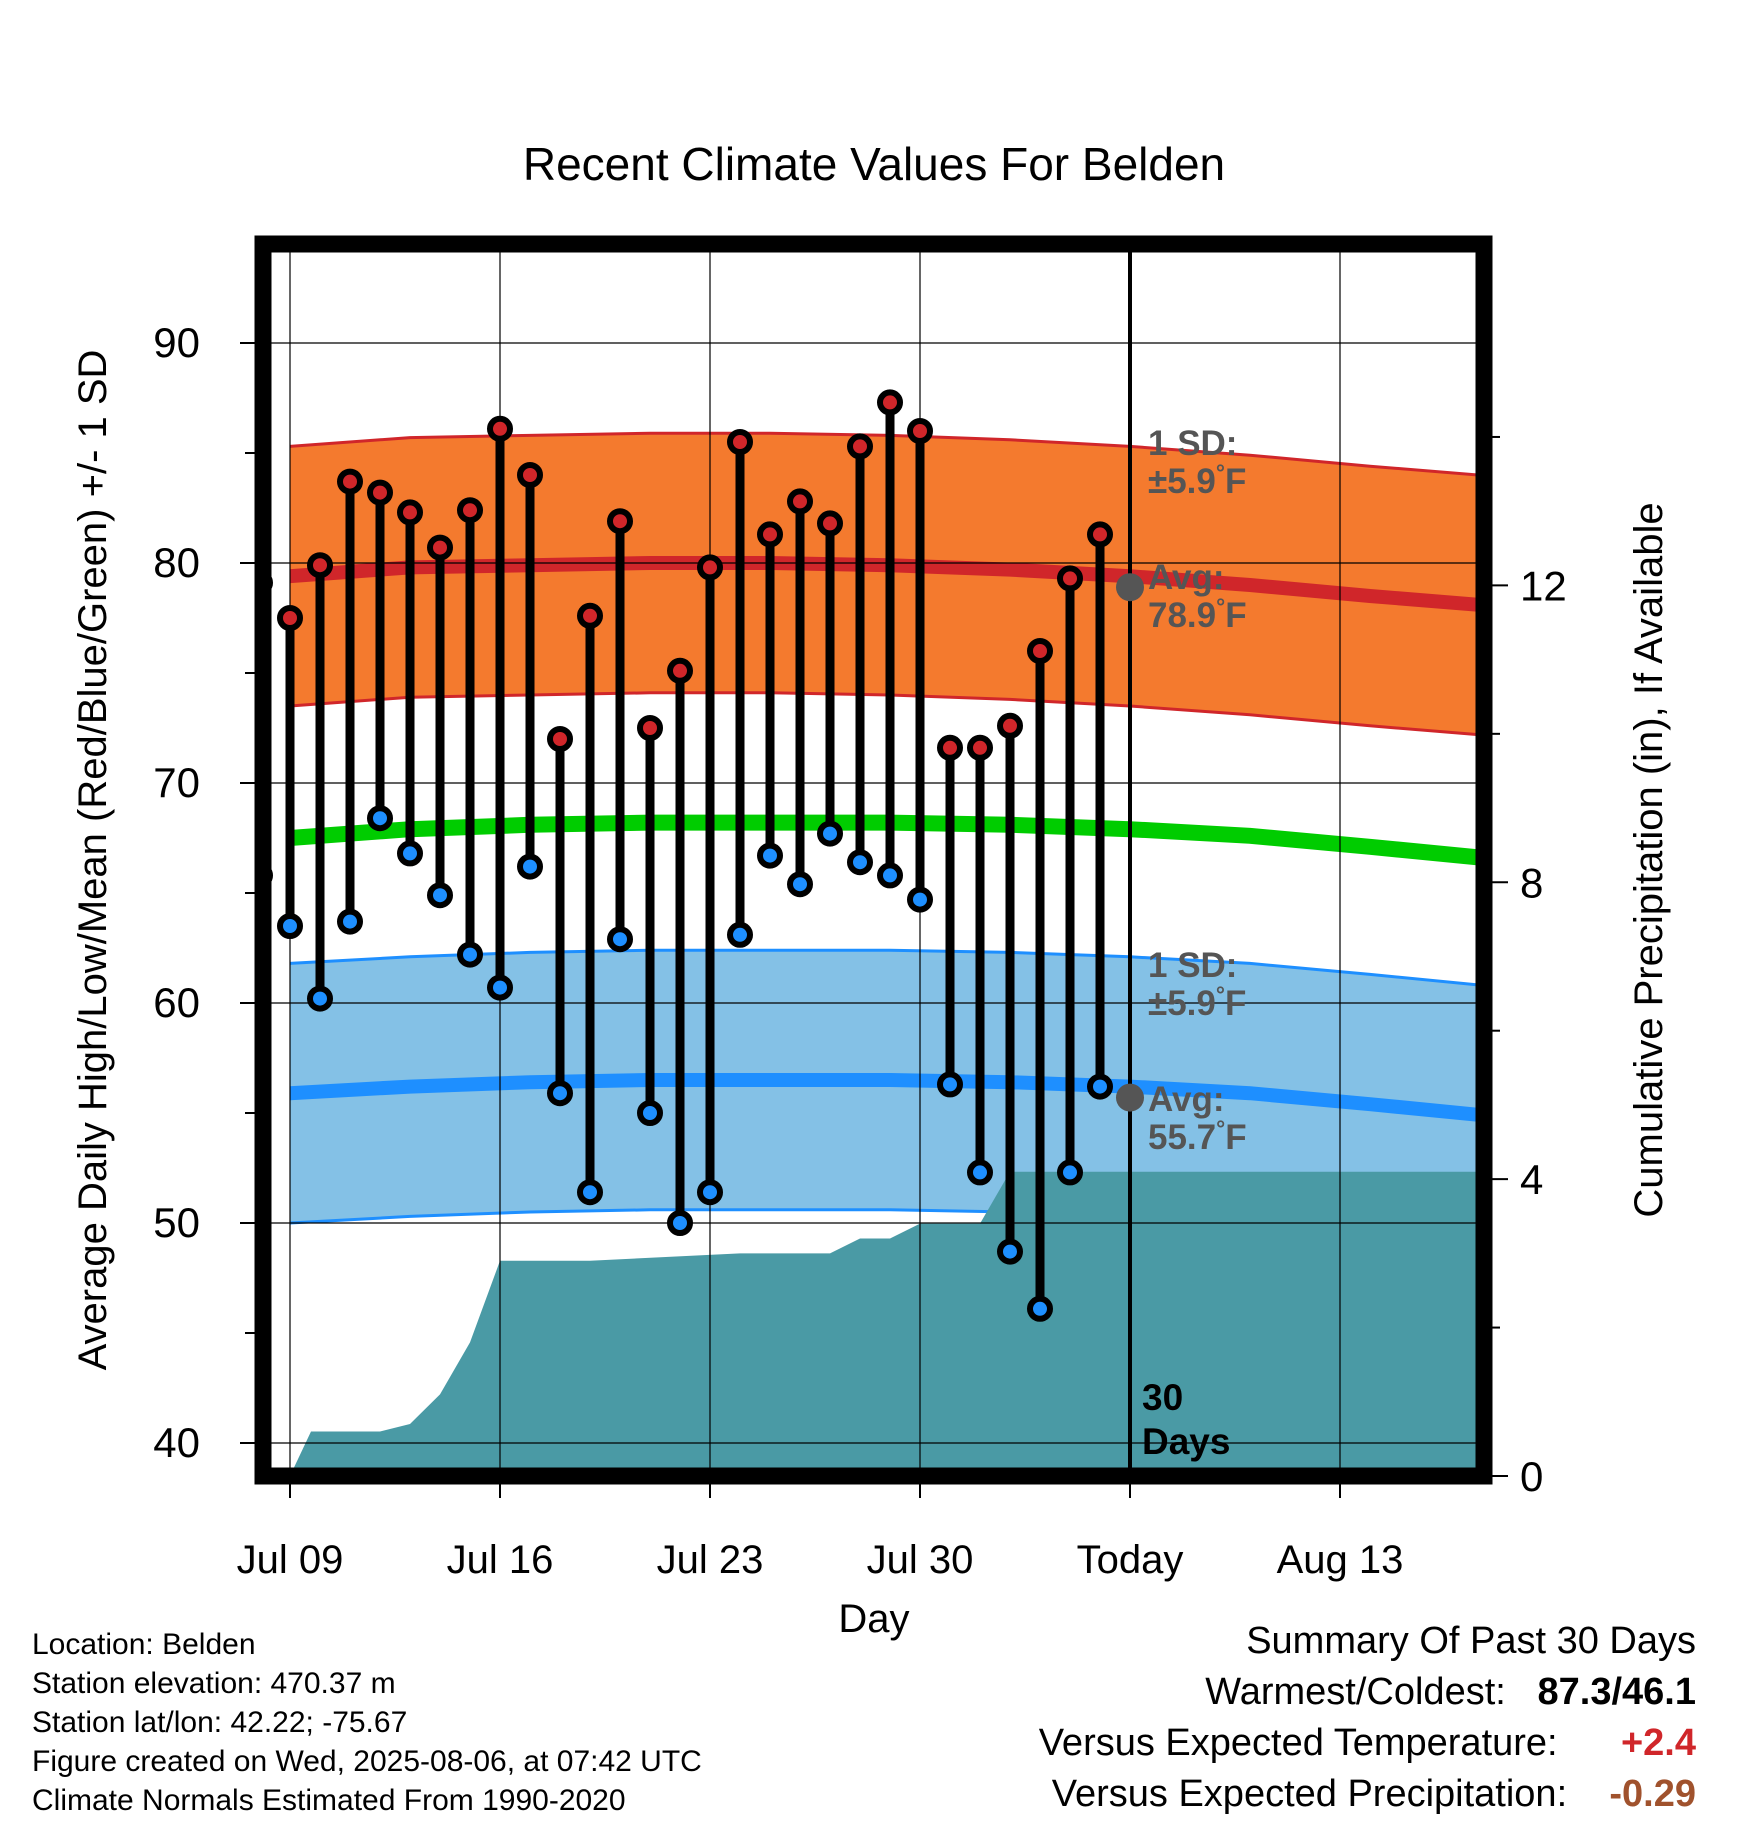  Describe the element at coordinates (1197, 1002) in the screenshot. I see `low-sd-annotation-line-2: ±5.9°F` at that location.